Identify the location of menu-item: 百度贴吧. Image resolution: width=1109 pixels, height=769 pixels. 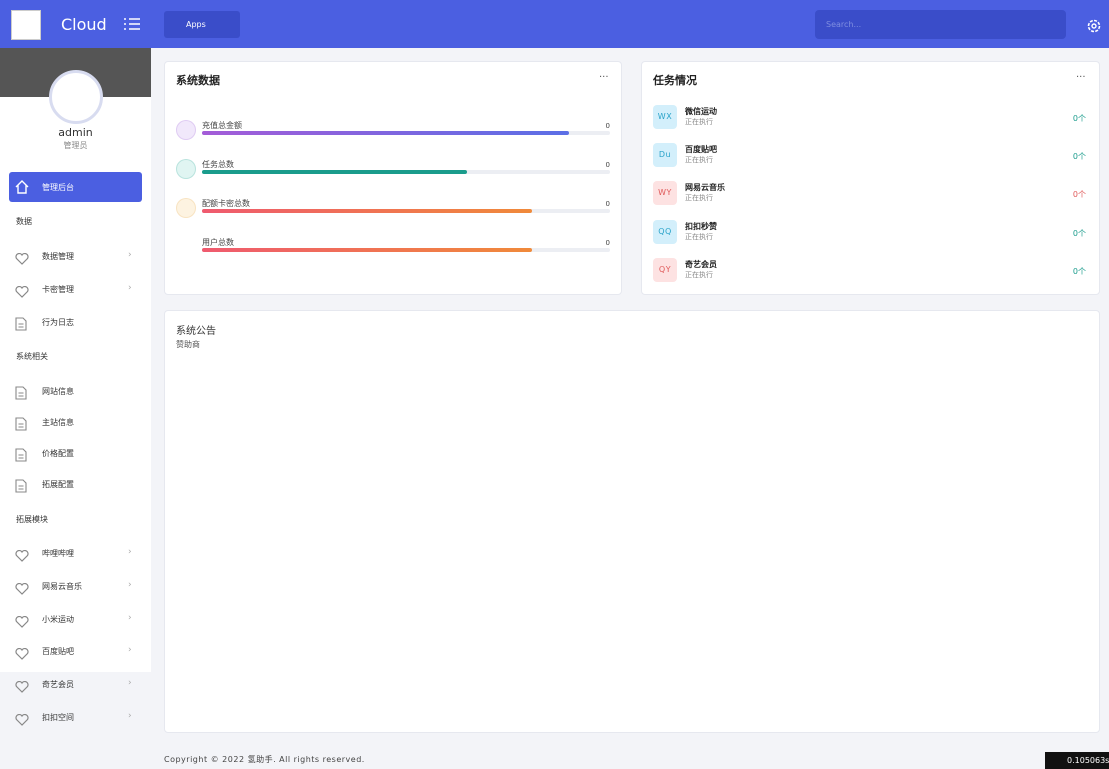
(58, 651).